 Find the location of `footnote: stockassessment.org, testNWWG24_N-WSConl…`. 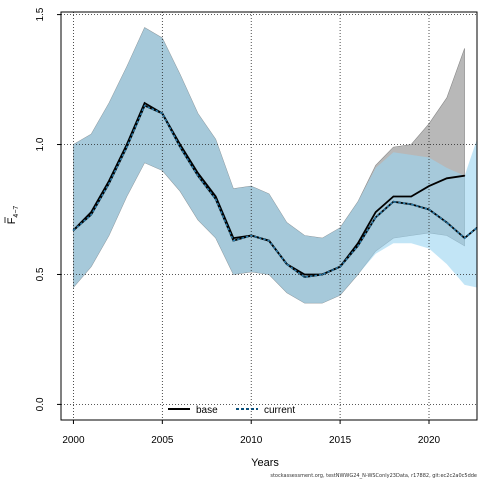

footnote: stockassessment.org, testNWWG24_N-WSConl… is located at coordinates (373, 476).